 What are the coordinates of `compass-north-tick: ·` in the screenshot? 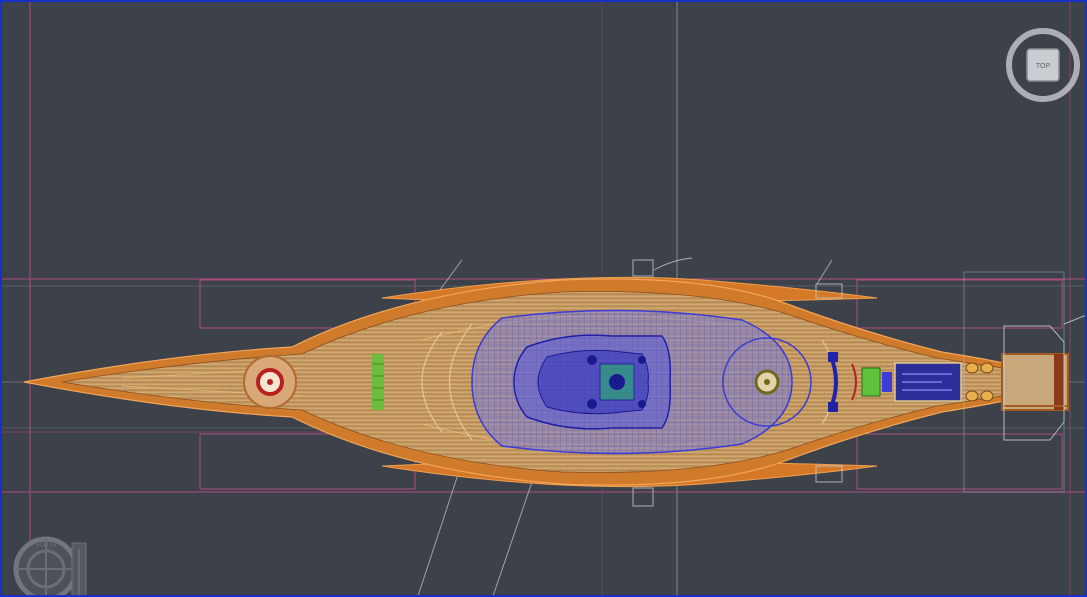 It's located at (1043, 30).